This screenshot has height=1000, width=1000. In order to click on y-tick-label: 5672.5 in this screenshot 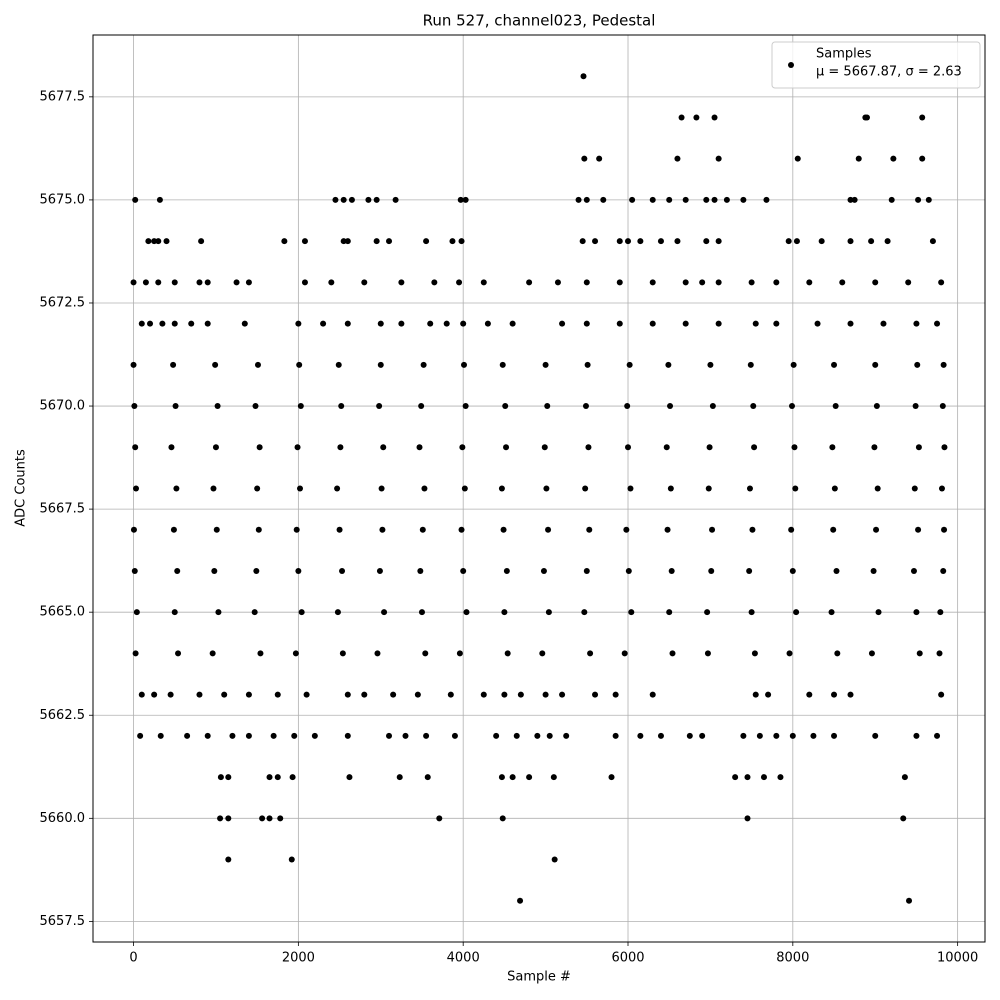, I will do `click(63, 302)`.